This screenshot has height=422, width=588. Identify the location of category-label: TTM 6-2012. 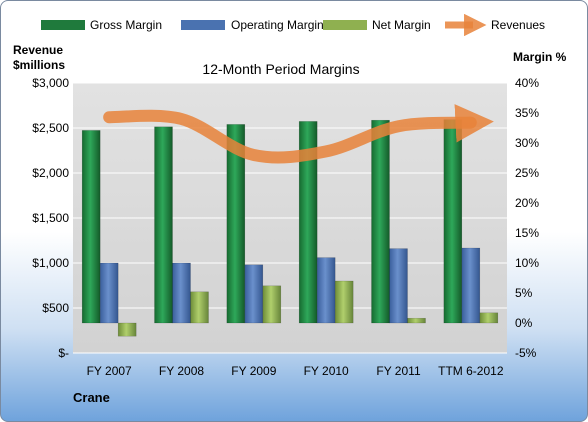
(471, 371).